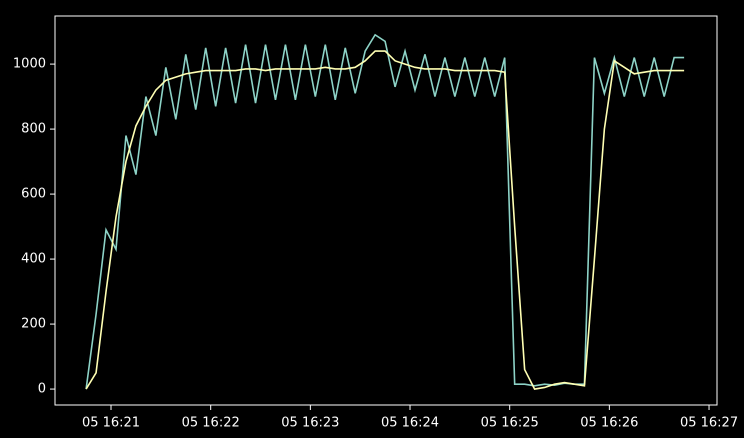 The width and height of the screenshot is (744, 438). What do you see at coordinates (33, 194) in the screenshot?
I see `y-tick-label: 600` at bounding box center [33, 194].